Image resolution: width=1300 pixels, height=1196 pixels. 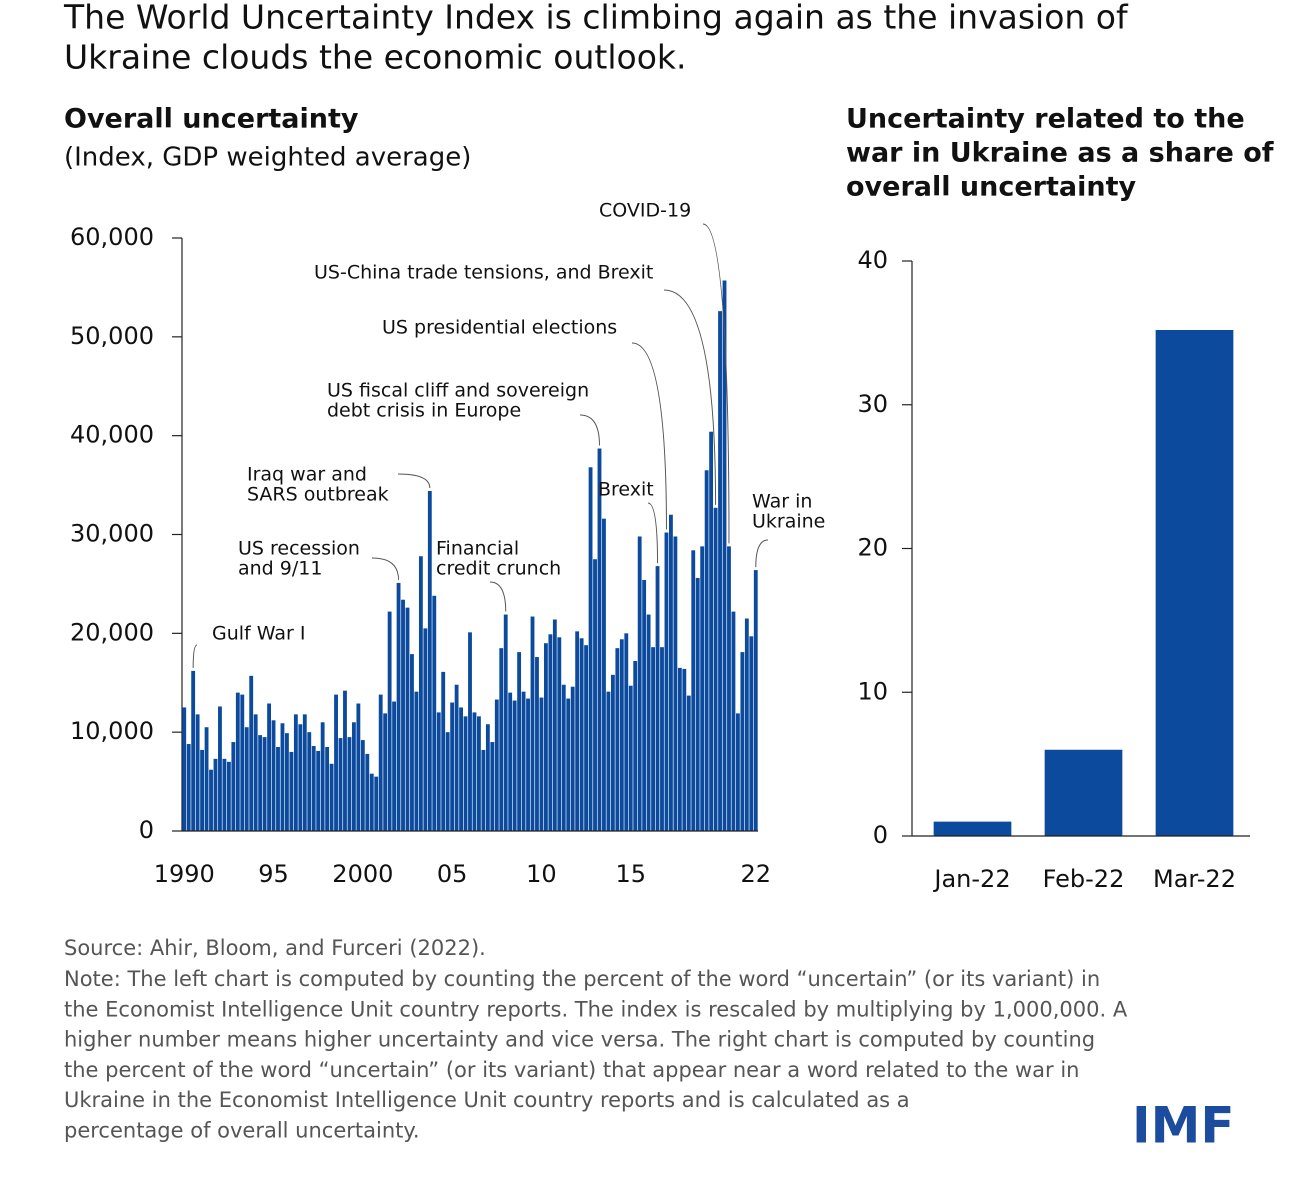 I want to click on annotation: US fiscal cliff and sovereign, so click(x=458, y=391).